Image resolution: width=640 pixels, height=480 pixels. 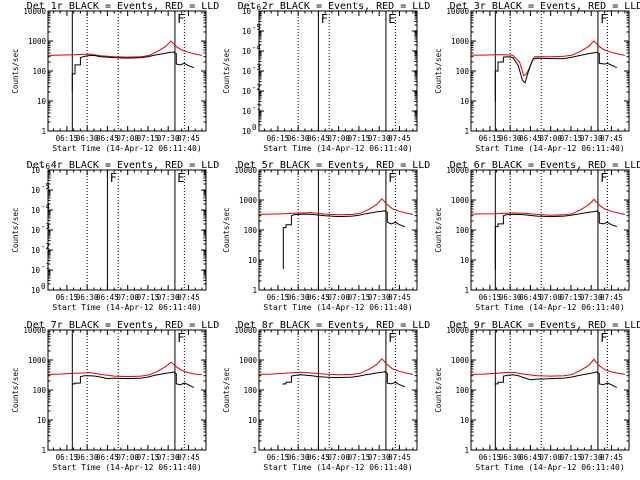 I want to click on panel-title: Det 7r BLACK = Events, RED = LLD, so click(x=123, y=325).